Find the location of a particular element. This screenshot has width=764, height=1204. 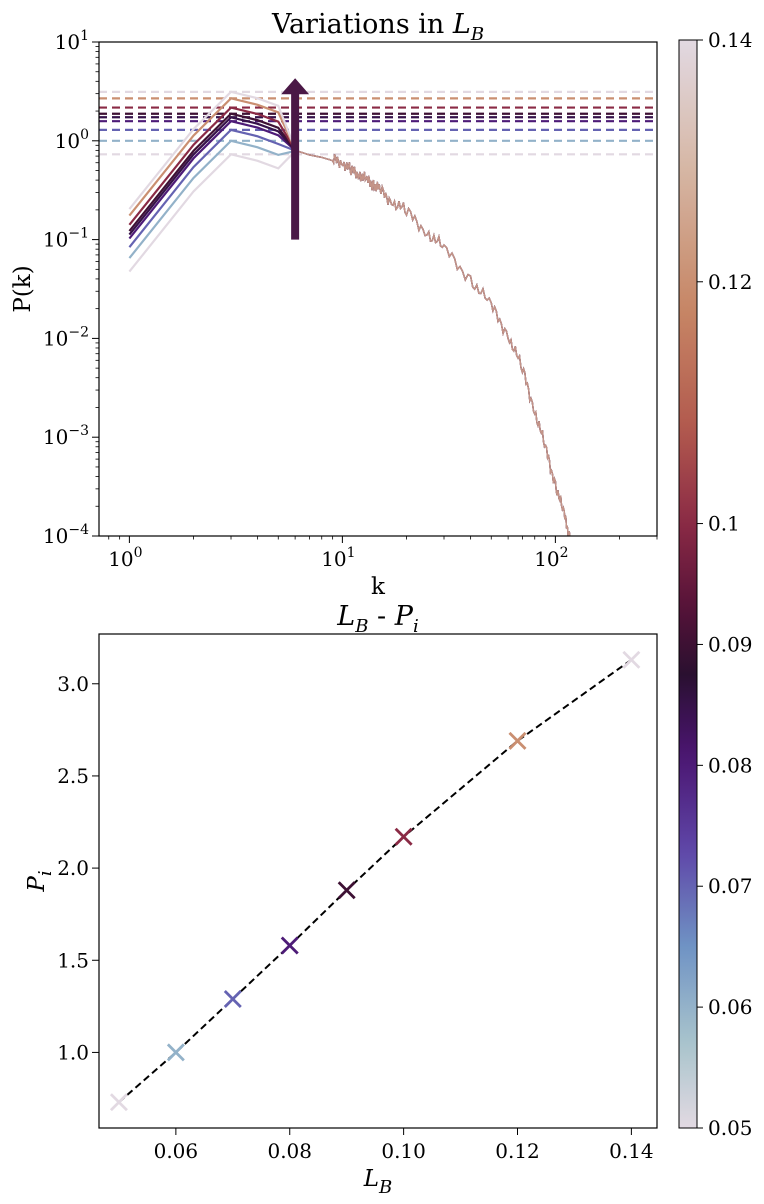

x-tick-label: 0.10 is located at coordinates (403, 1151).